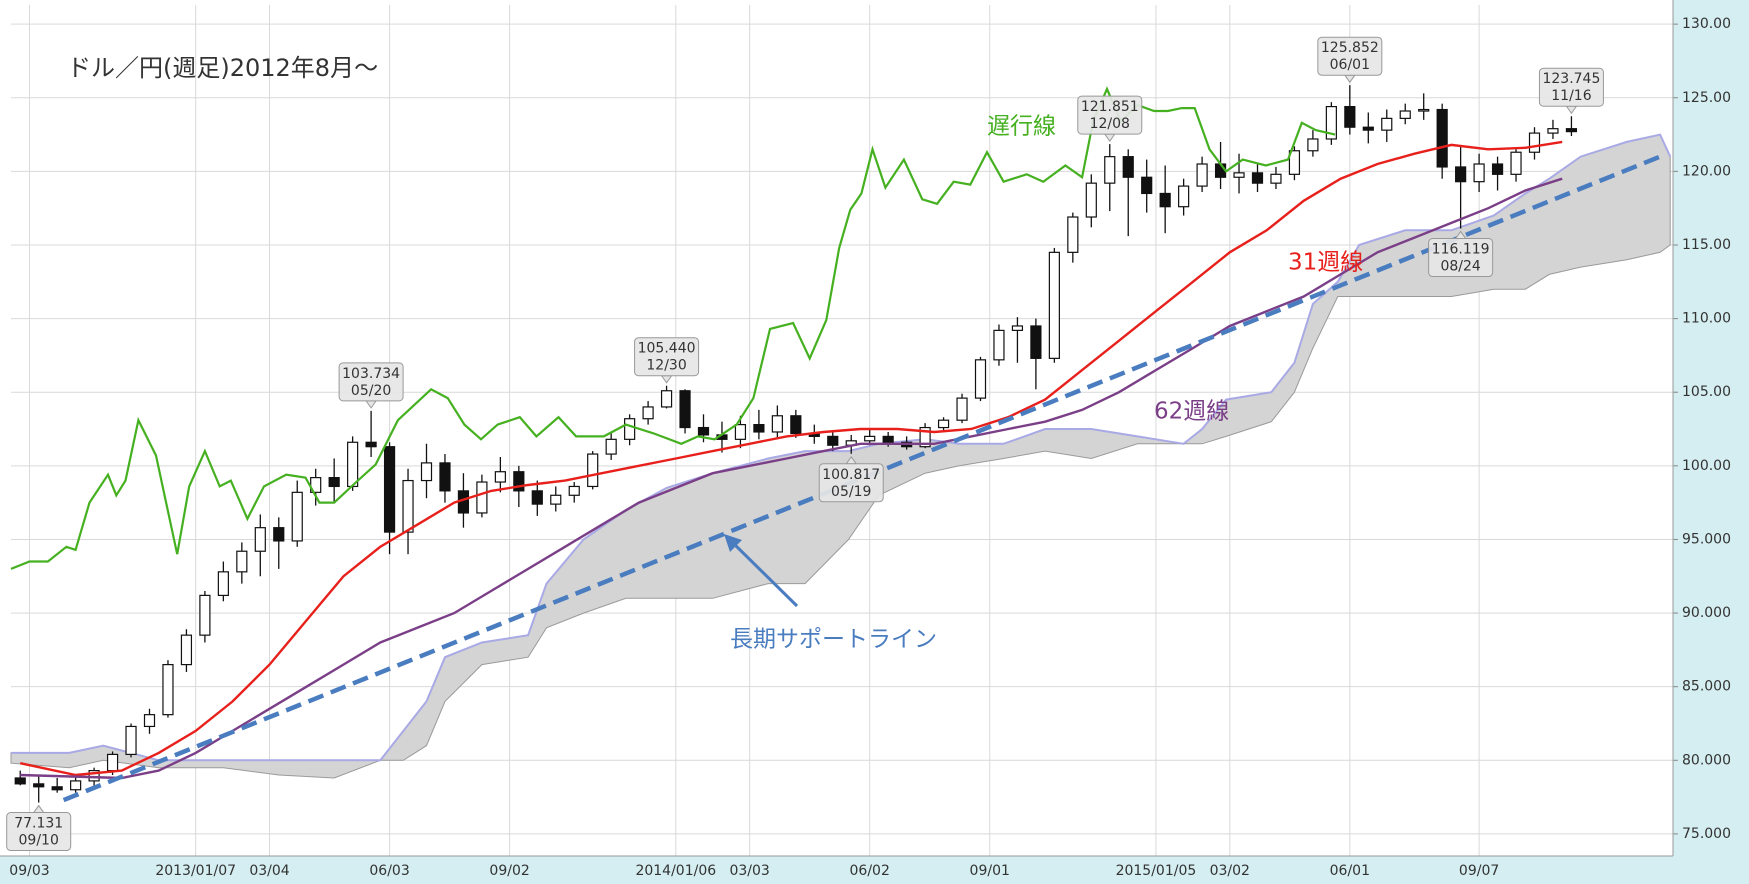 The height and width of the screenshot is (884, 1749). What do you see at coordinates (1706, 392) in the screenshot?
I see `y-tick-label: 105.00` at bounding box center [1706, 392].